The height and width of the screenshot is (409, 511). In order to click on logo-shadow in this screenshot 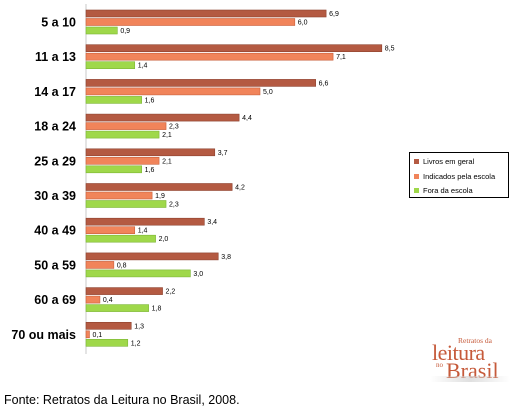, I will do `click(470, 379)`.